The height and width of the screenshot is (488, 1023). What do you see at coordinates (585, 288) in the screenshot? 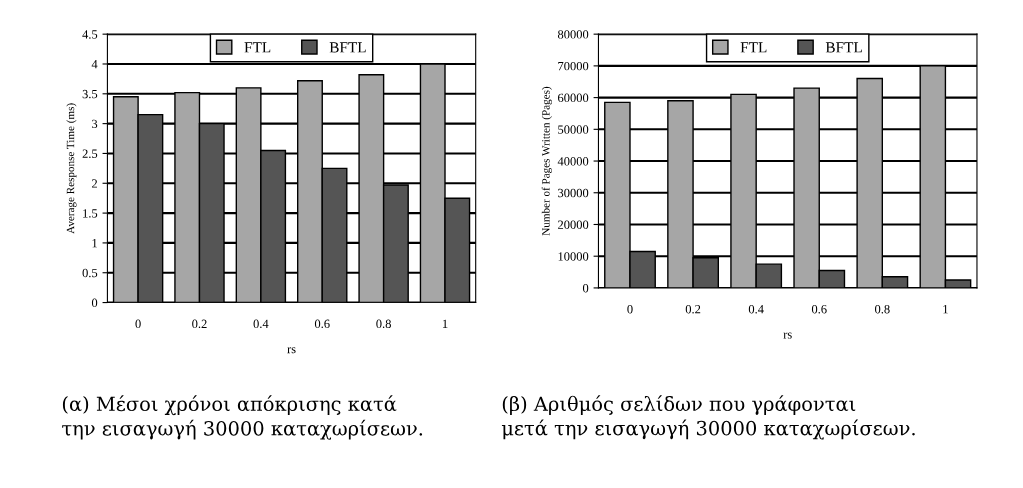
I see `y-tick-label: 0` at bounding box center [585, 288].